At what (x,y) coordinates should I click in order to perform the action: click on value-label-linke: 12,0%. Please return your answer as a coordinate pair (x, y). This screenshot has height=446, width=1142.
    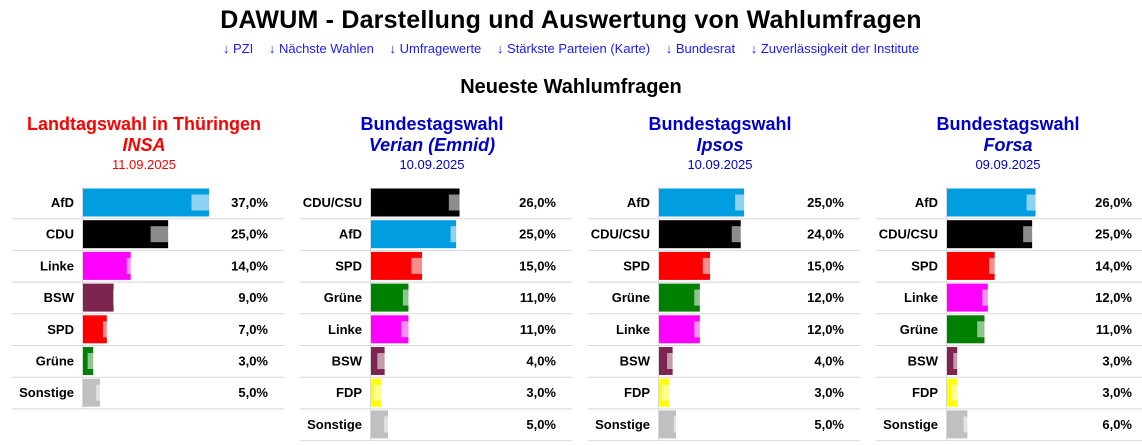
    Looking at the image, I should click on (1113, 297).